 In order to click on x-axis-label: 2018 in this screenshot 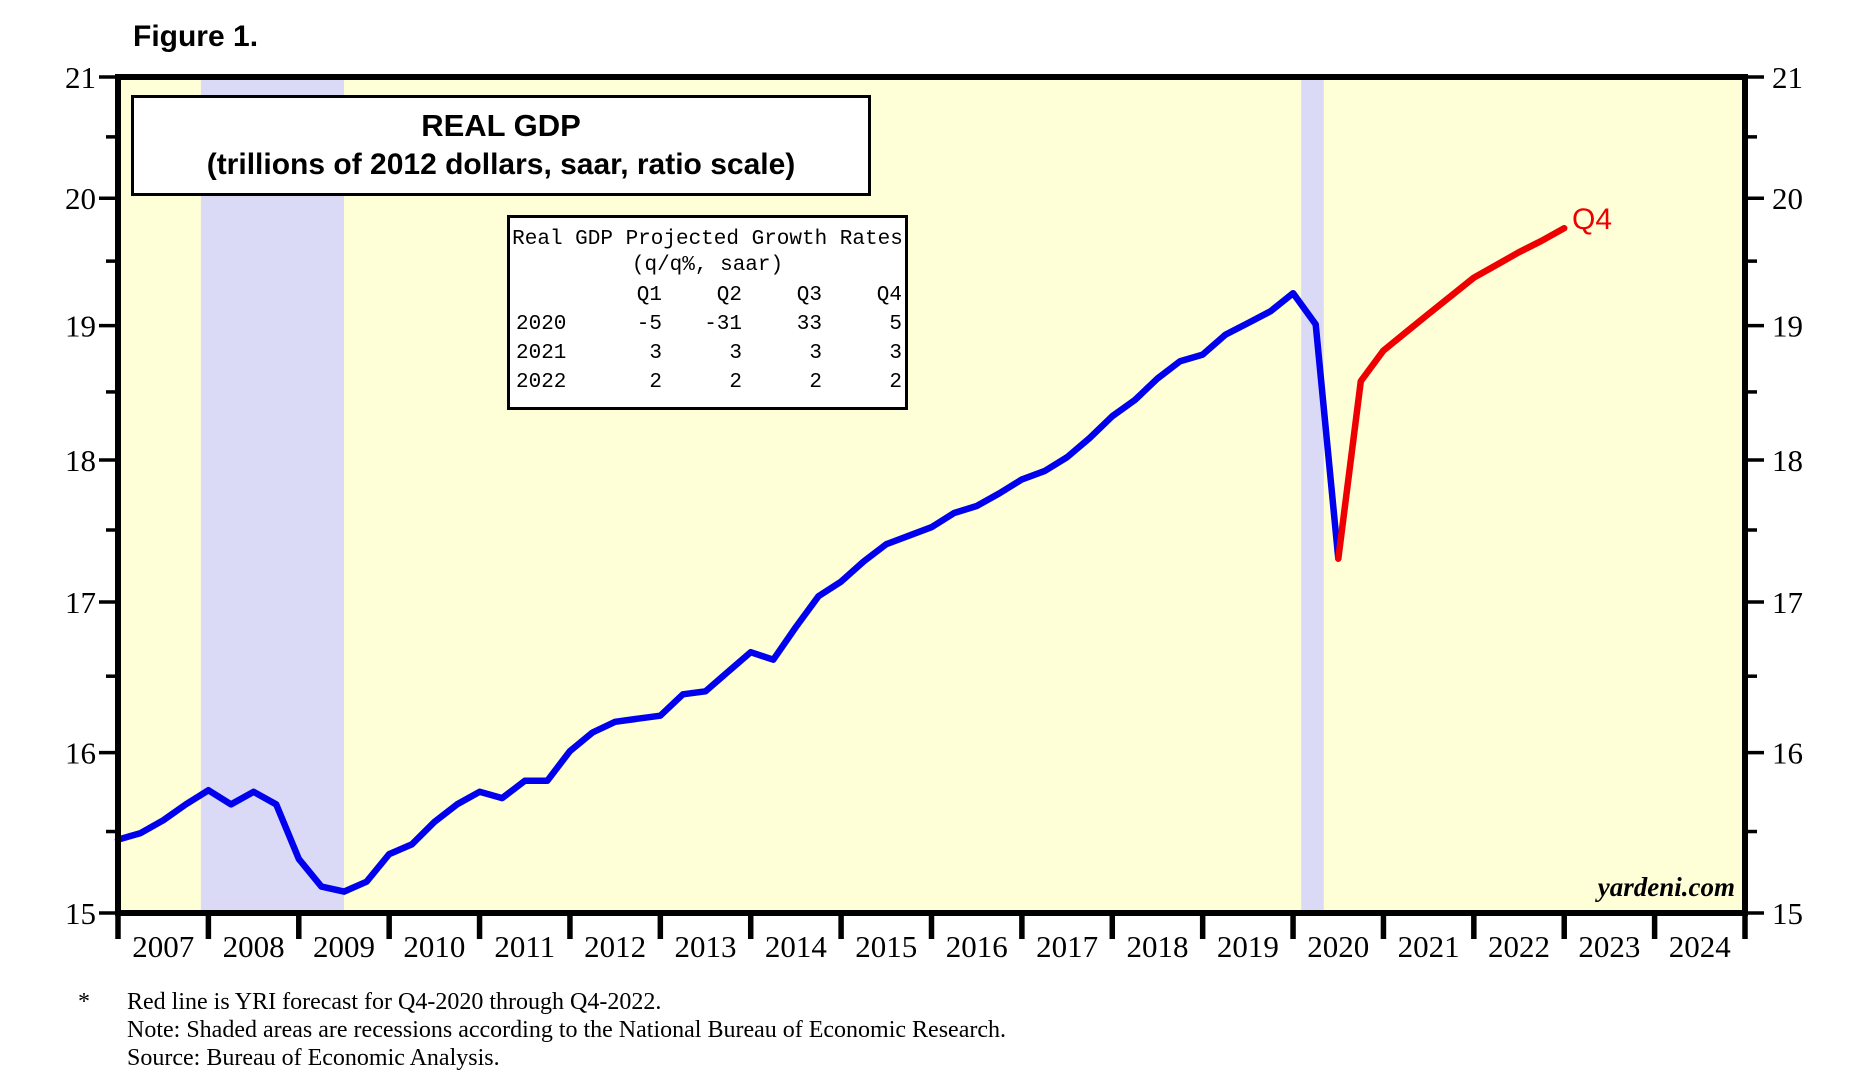, I will do `click(1157, 946)`.